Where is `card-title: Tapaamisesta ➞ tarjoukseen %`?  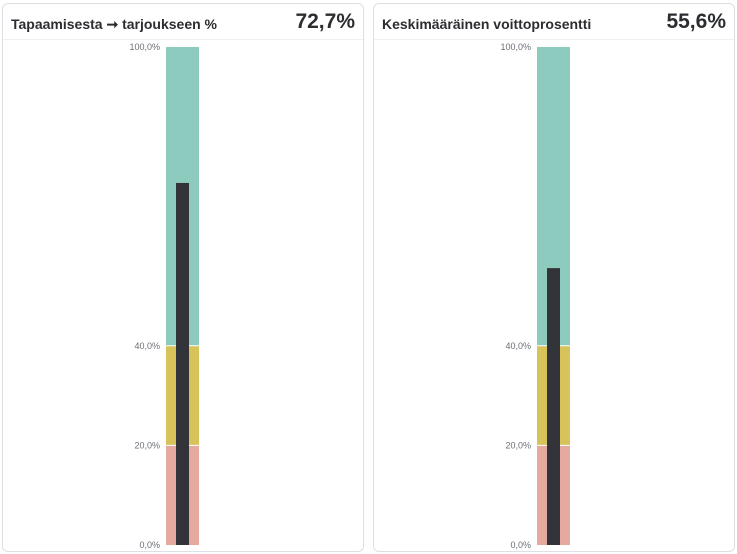
card-title: Tapaamisesta ➞ tarjoukseen % is located at coordinates (114, 24).